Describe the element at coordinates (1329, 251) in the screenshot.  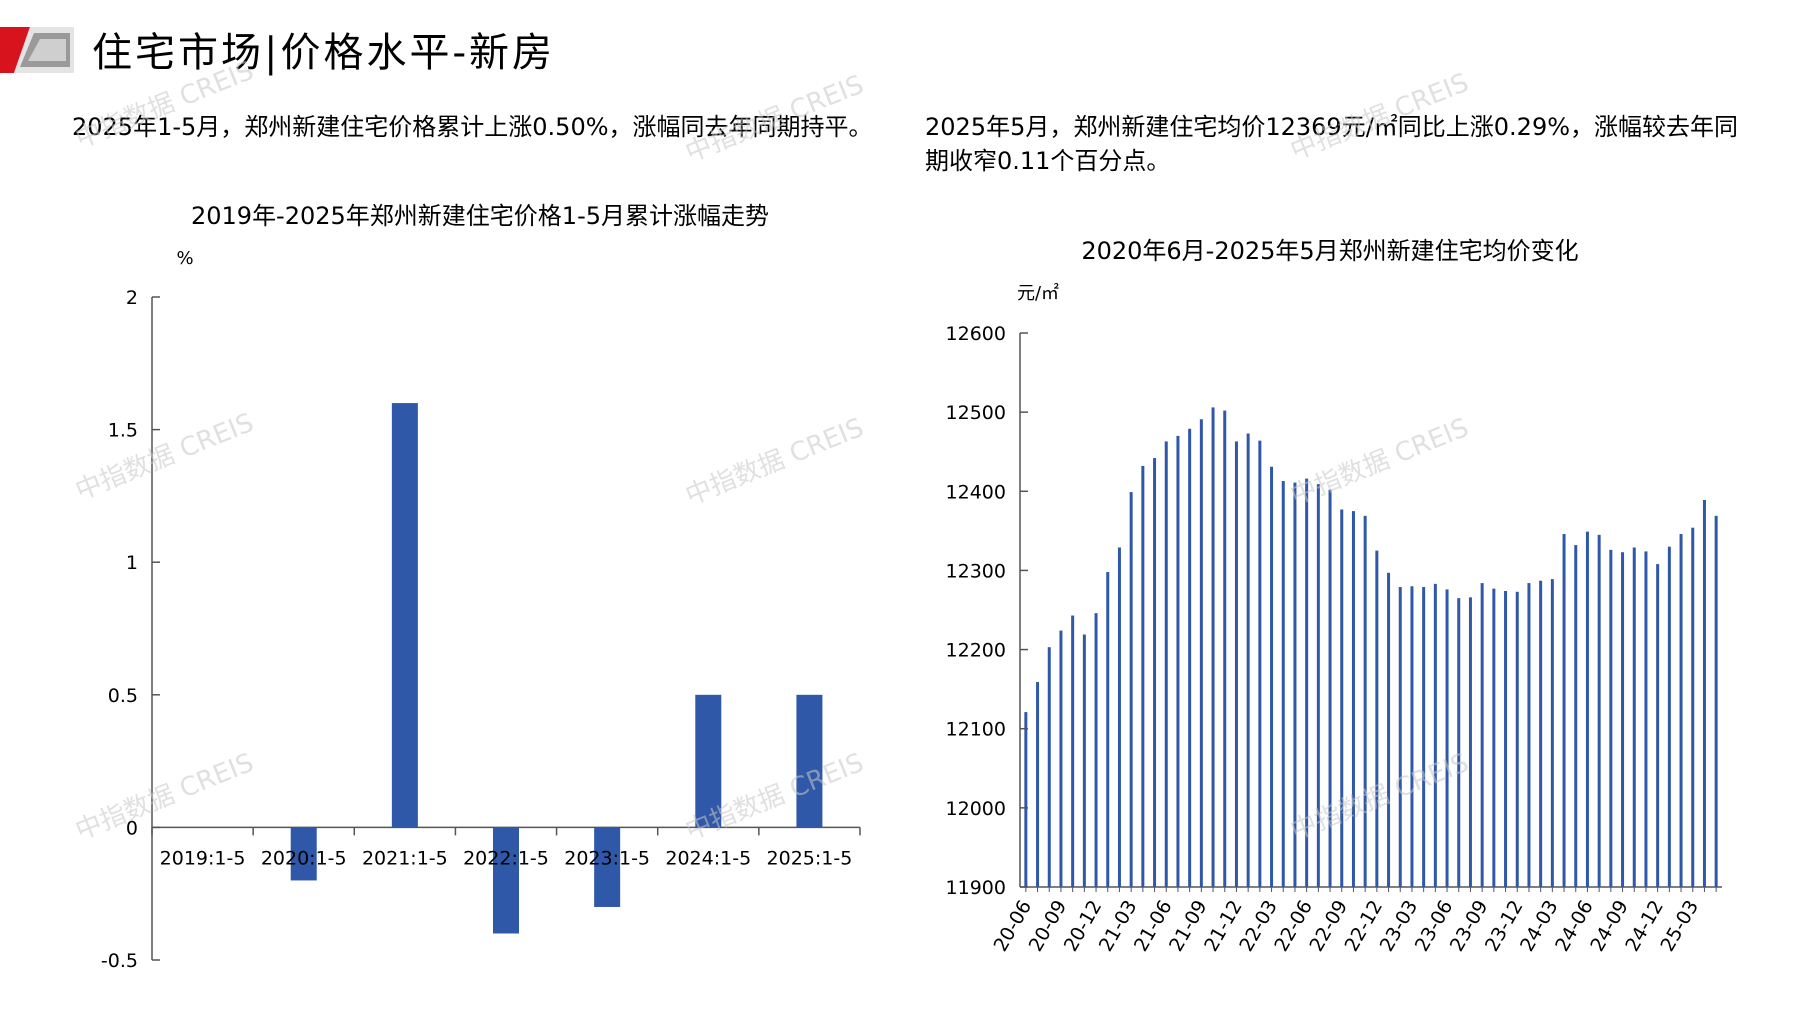
I see `chart2-title: 2020年6月-2025年5月郑州新建住宅均价变化` at that location.